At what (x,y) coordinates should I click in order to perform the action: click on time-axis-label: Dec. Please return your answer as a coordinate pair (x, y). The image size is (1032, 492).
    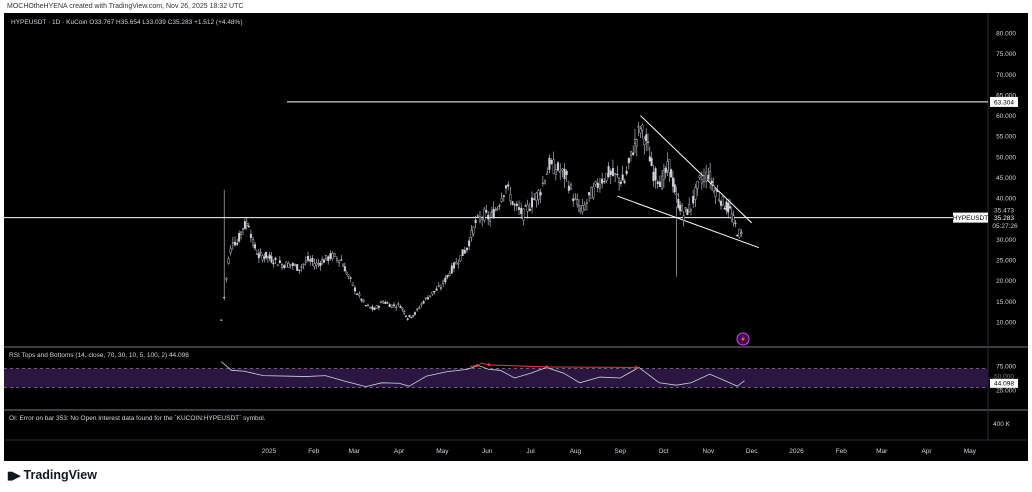
    Looking at the image, I should click on (752, 451).